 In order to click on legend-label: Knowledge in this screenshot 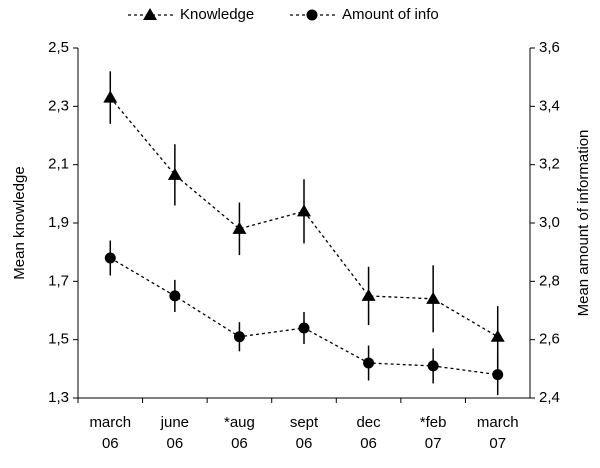, I will do `click(217, 14)`.